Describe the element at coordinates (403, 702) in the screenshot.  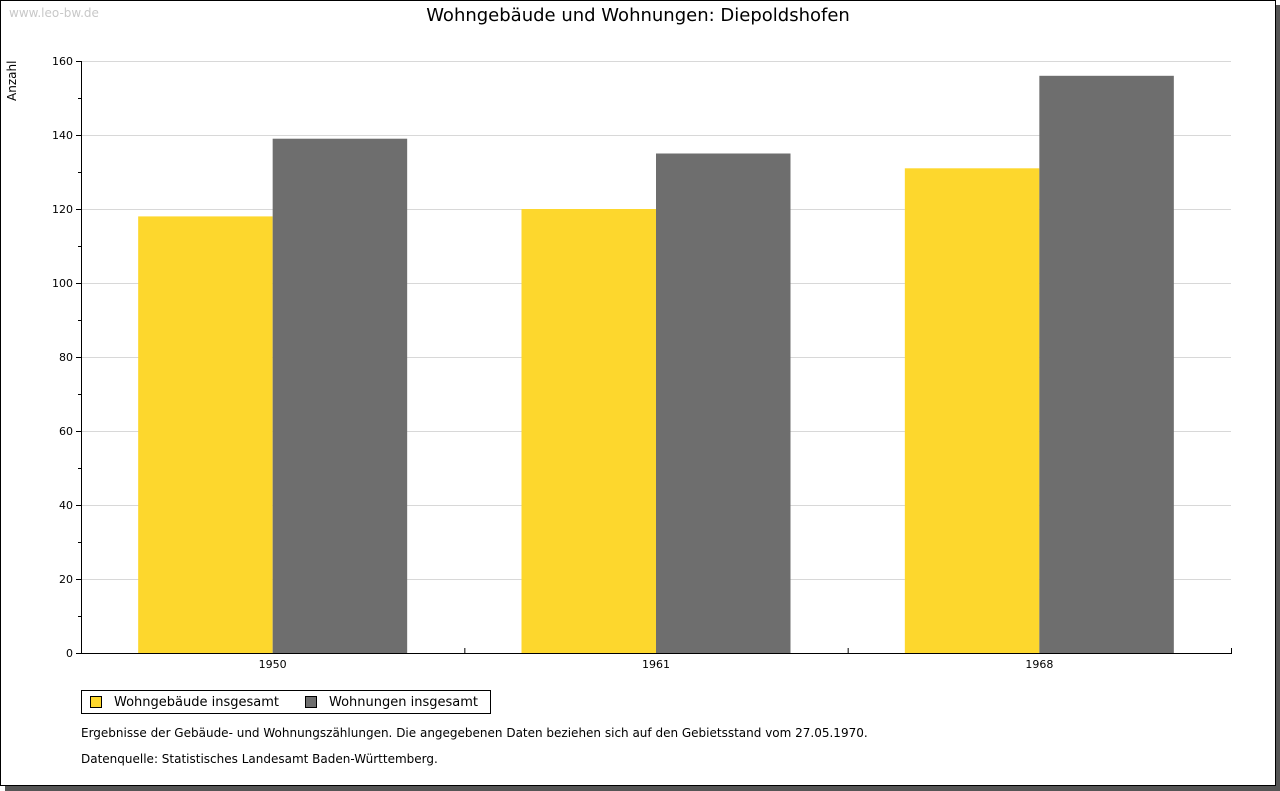
I see `legend-label: Wohnungen insgesamt` at that location.